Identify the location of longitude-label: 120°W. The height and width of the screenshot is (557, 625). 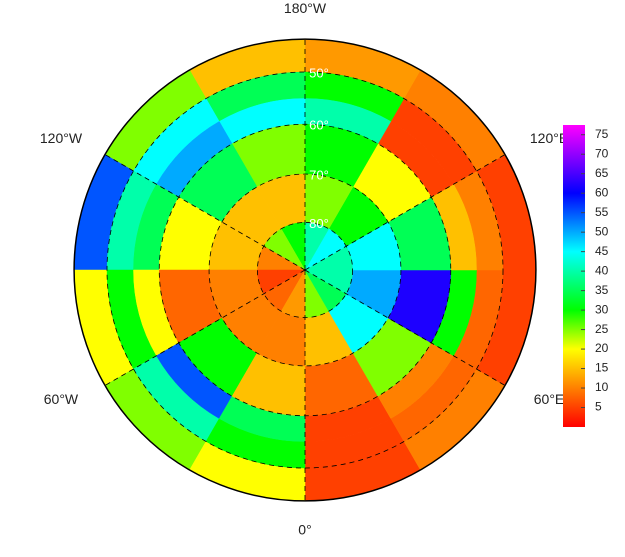
(61, 138).